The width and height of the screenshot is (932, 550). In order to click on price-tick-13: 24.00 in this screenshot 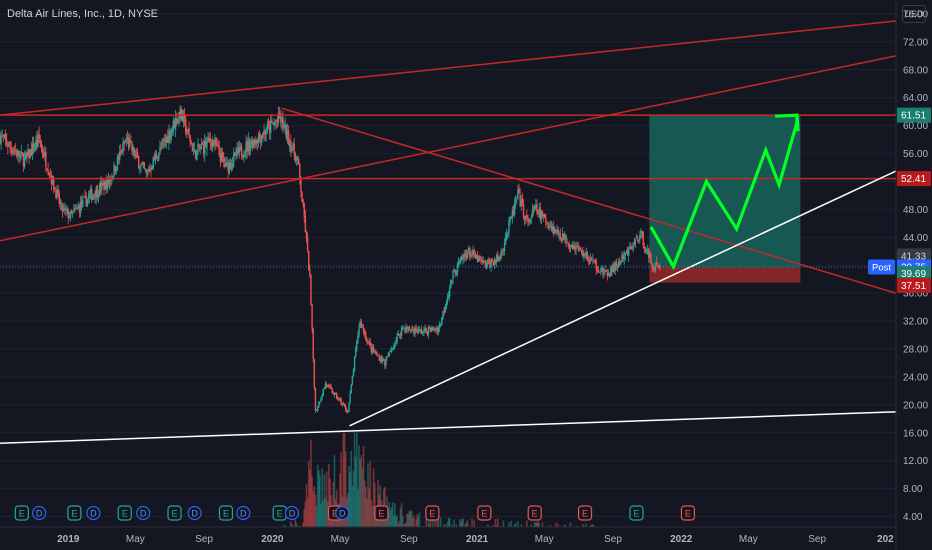, I will do `click(915, 377)`.